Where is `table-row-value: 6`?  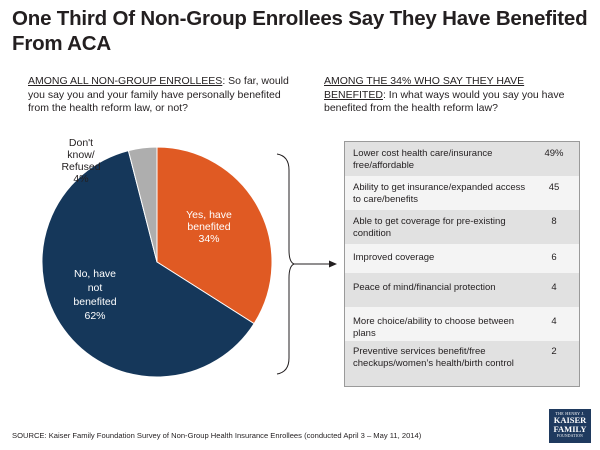
table-row-value: 6 is located at coordinates (554, 257).